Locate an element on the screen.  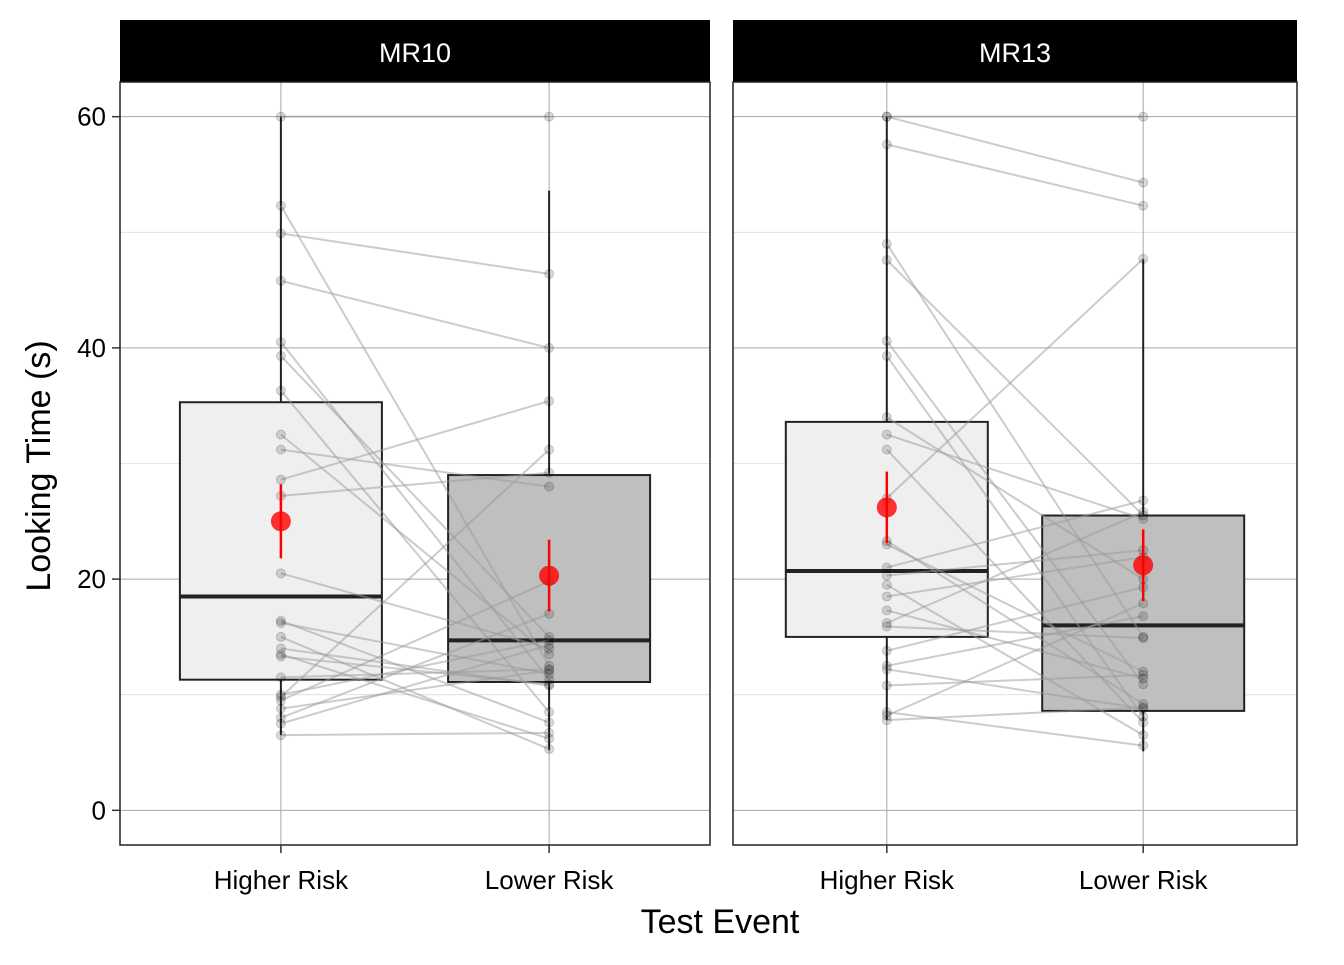
facet-strip-label: MR10 is located at coordinates (415, 53).